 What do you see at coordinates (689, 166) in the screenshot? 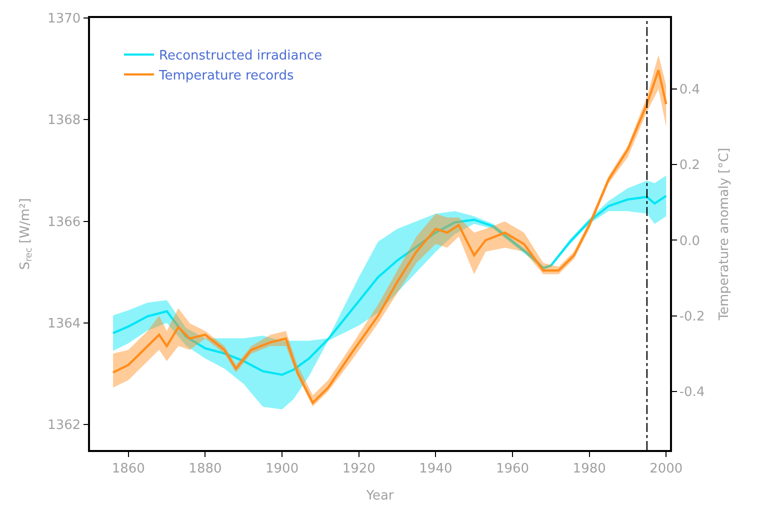
I see `y2-tick-label: 0.2` at bounding box center [689, 166].